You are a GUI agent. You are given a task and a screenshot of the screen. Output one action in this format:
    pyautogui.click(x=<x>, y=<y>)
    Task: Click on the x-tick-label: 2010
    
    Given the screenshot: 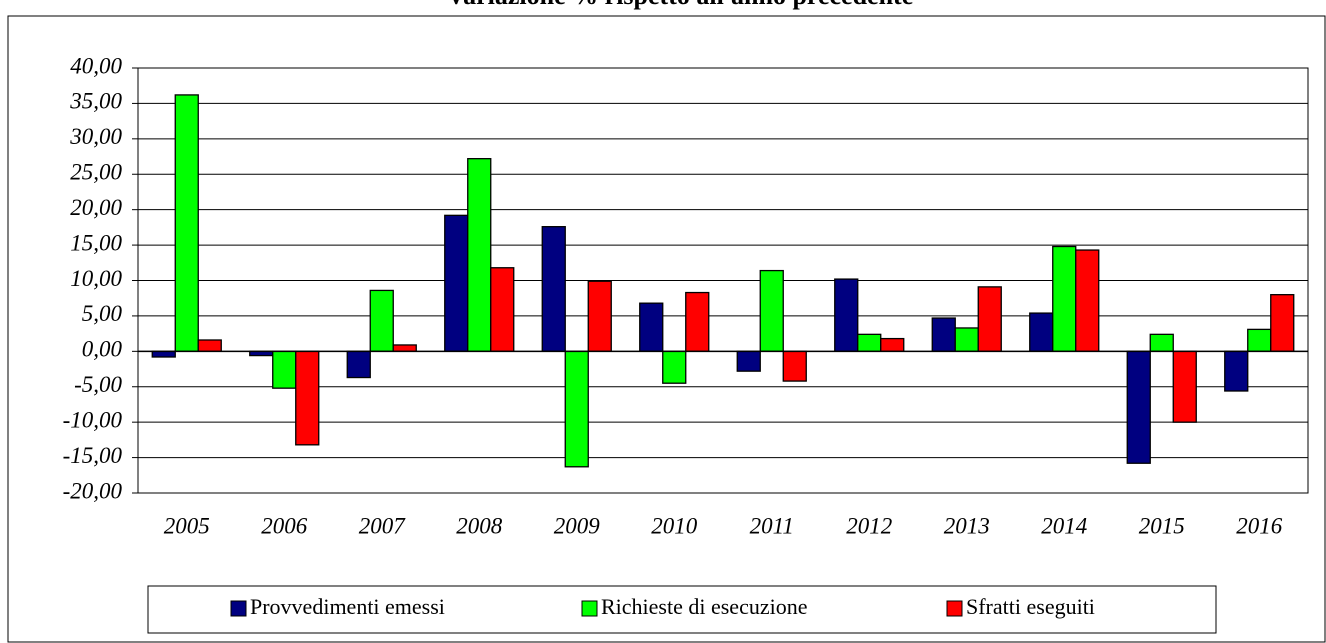 What is the action you would take?
    pyautogui.click(x=674, y=525)
    